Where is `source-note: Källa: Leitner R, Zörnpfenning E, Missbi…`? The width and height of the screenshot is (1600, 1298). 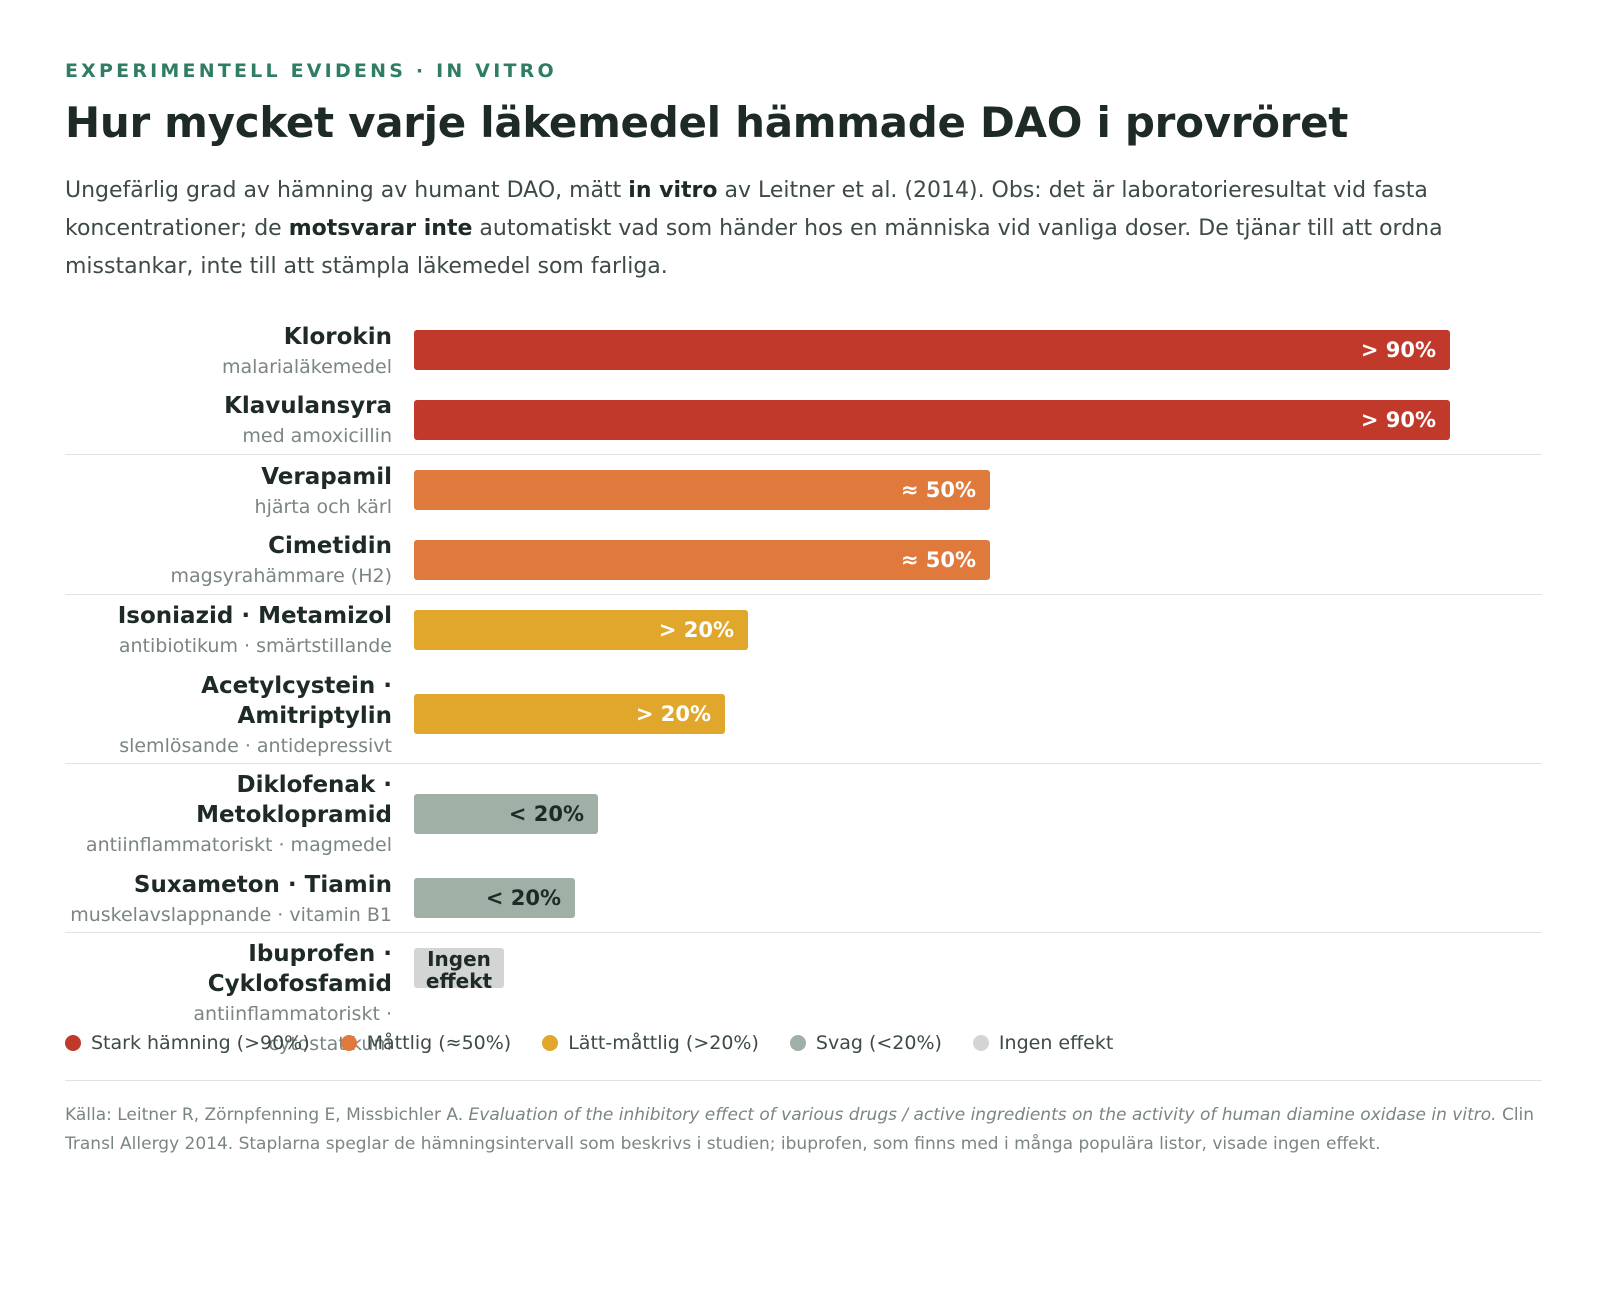
source-note: Källa: Leitner R, Zörnpfenning E, Missbi… is located at coordinates (800, 1130).